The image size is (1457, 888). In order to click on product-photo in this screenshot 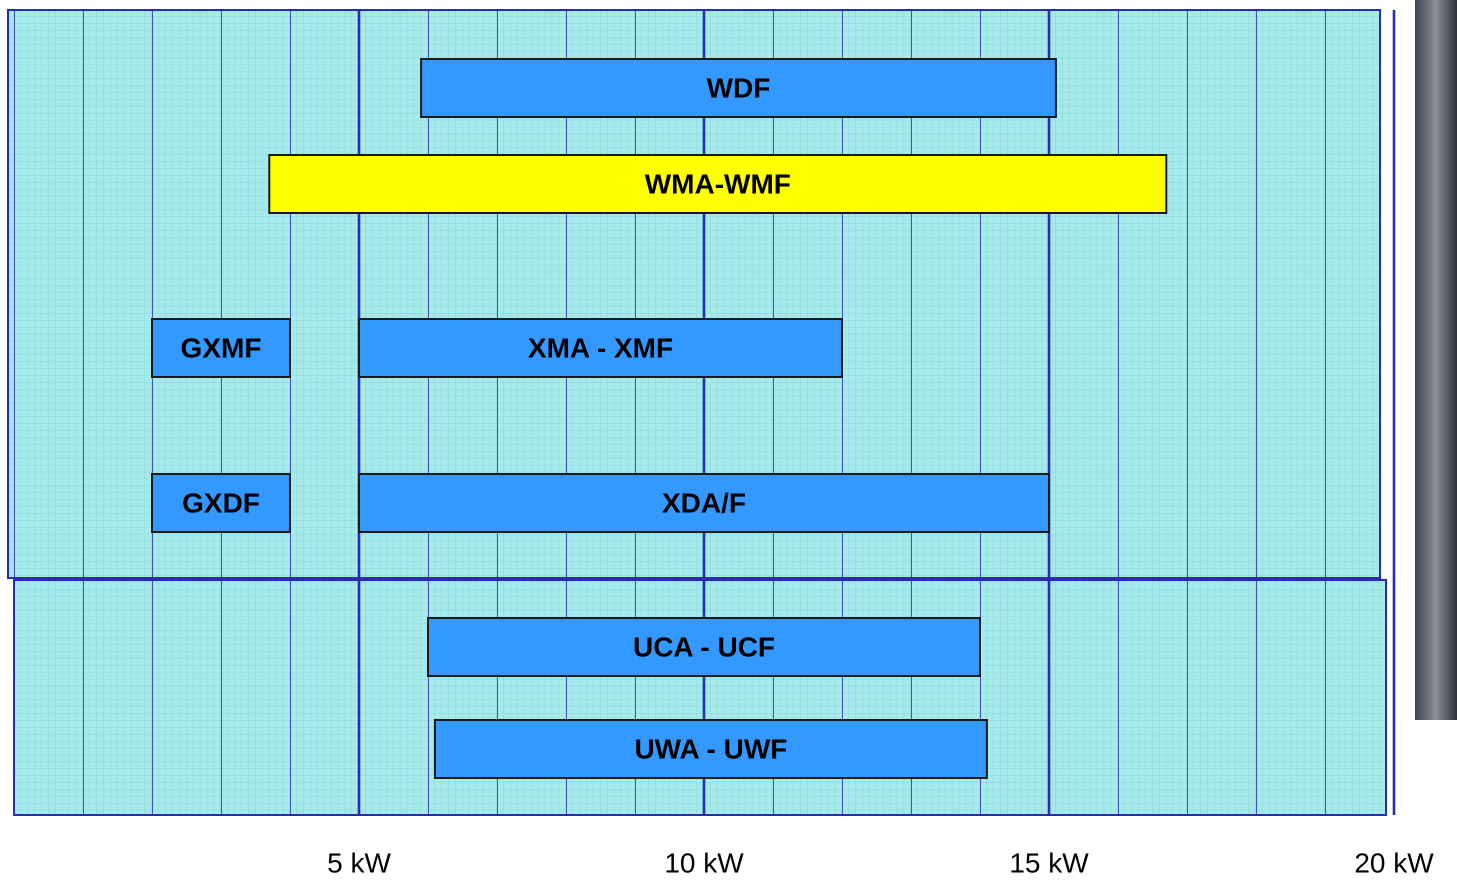, I will do `click(1436, 360)`.